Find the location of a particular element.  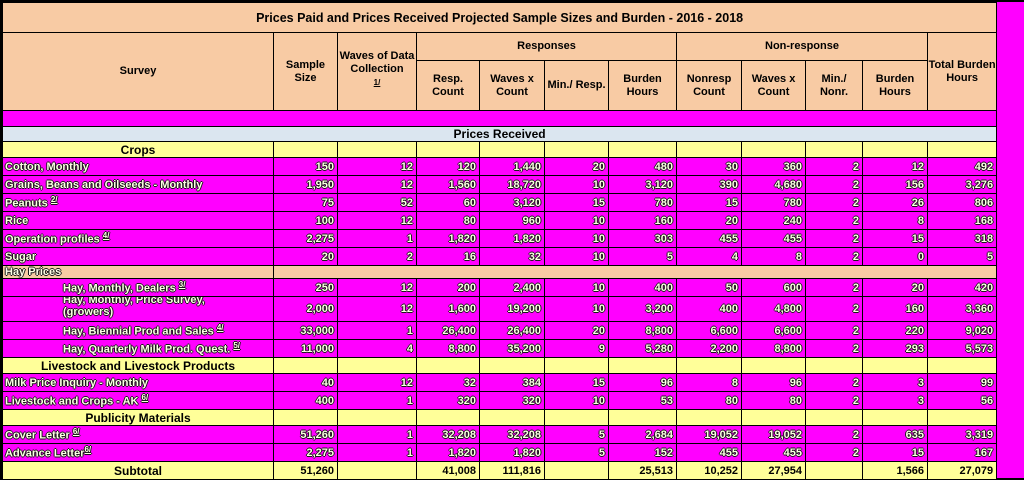

blank-spacer-cell is located at coordinates (499, 118).